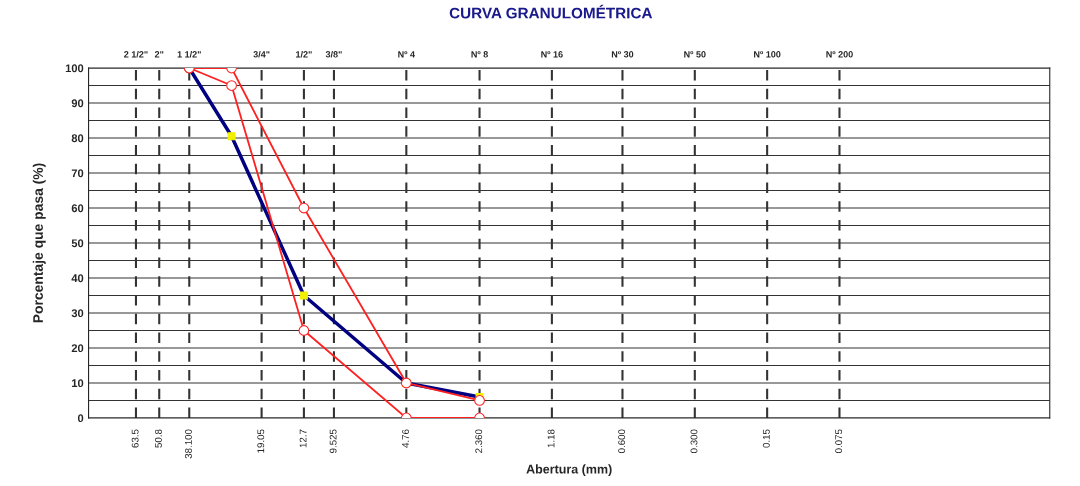  What do you see at coordinates (159, 54) in the screenshot?
I see `text: 2"` at bounding box center [159, 54].